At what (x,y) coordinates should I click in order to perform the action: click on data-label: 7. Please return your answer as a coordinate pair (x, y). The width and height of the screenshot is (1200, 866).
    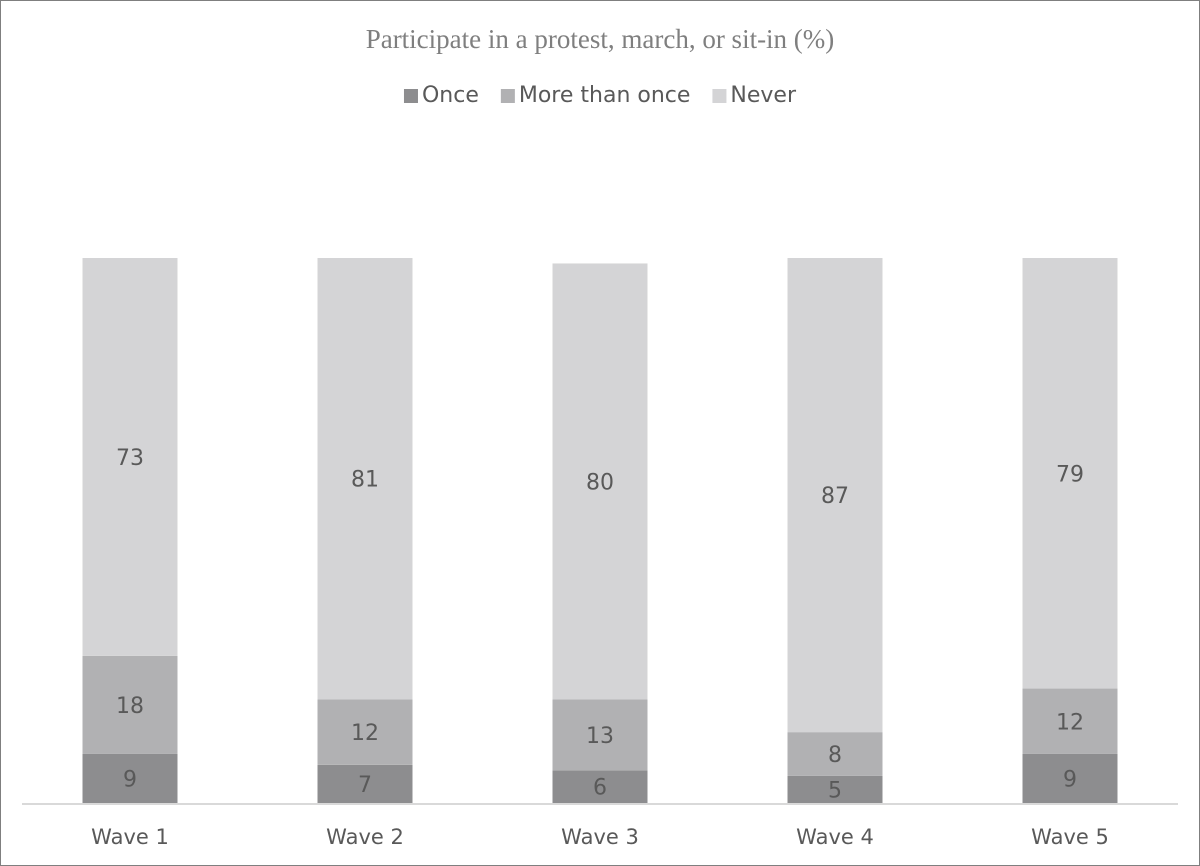
    Looking at the image, I should click on (365, 785).